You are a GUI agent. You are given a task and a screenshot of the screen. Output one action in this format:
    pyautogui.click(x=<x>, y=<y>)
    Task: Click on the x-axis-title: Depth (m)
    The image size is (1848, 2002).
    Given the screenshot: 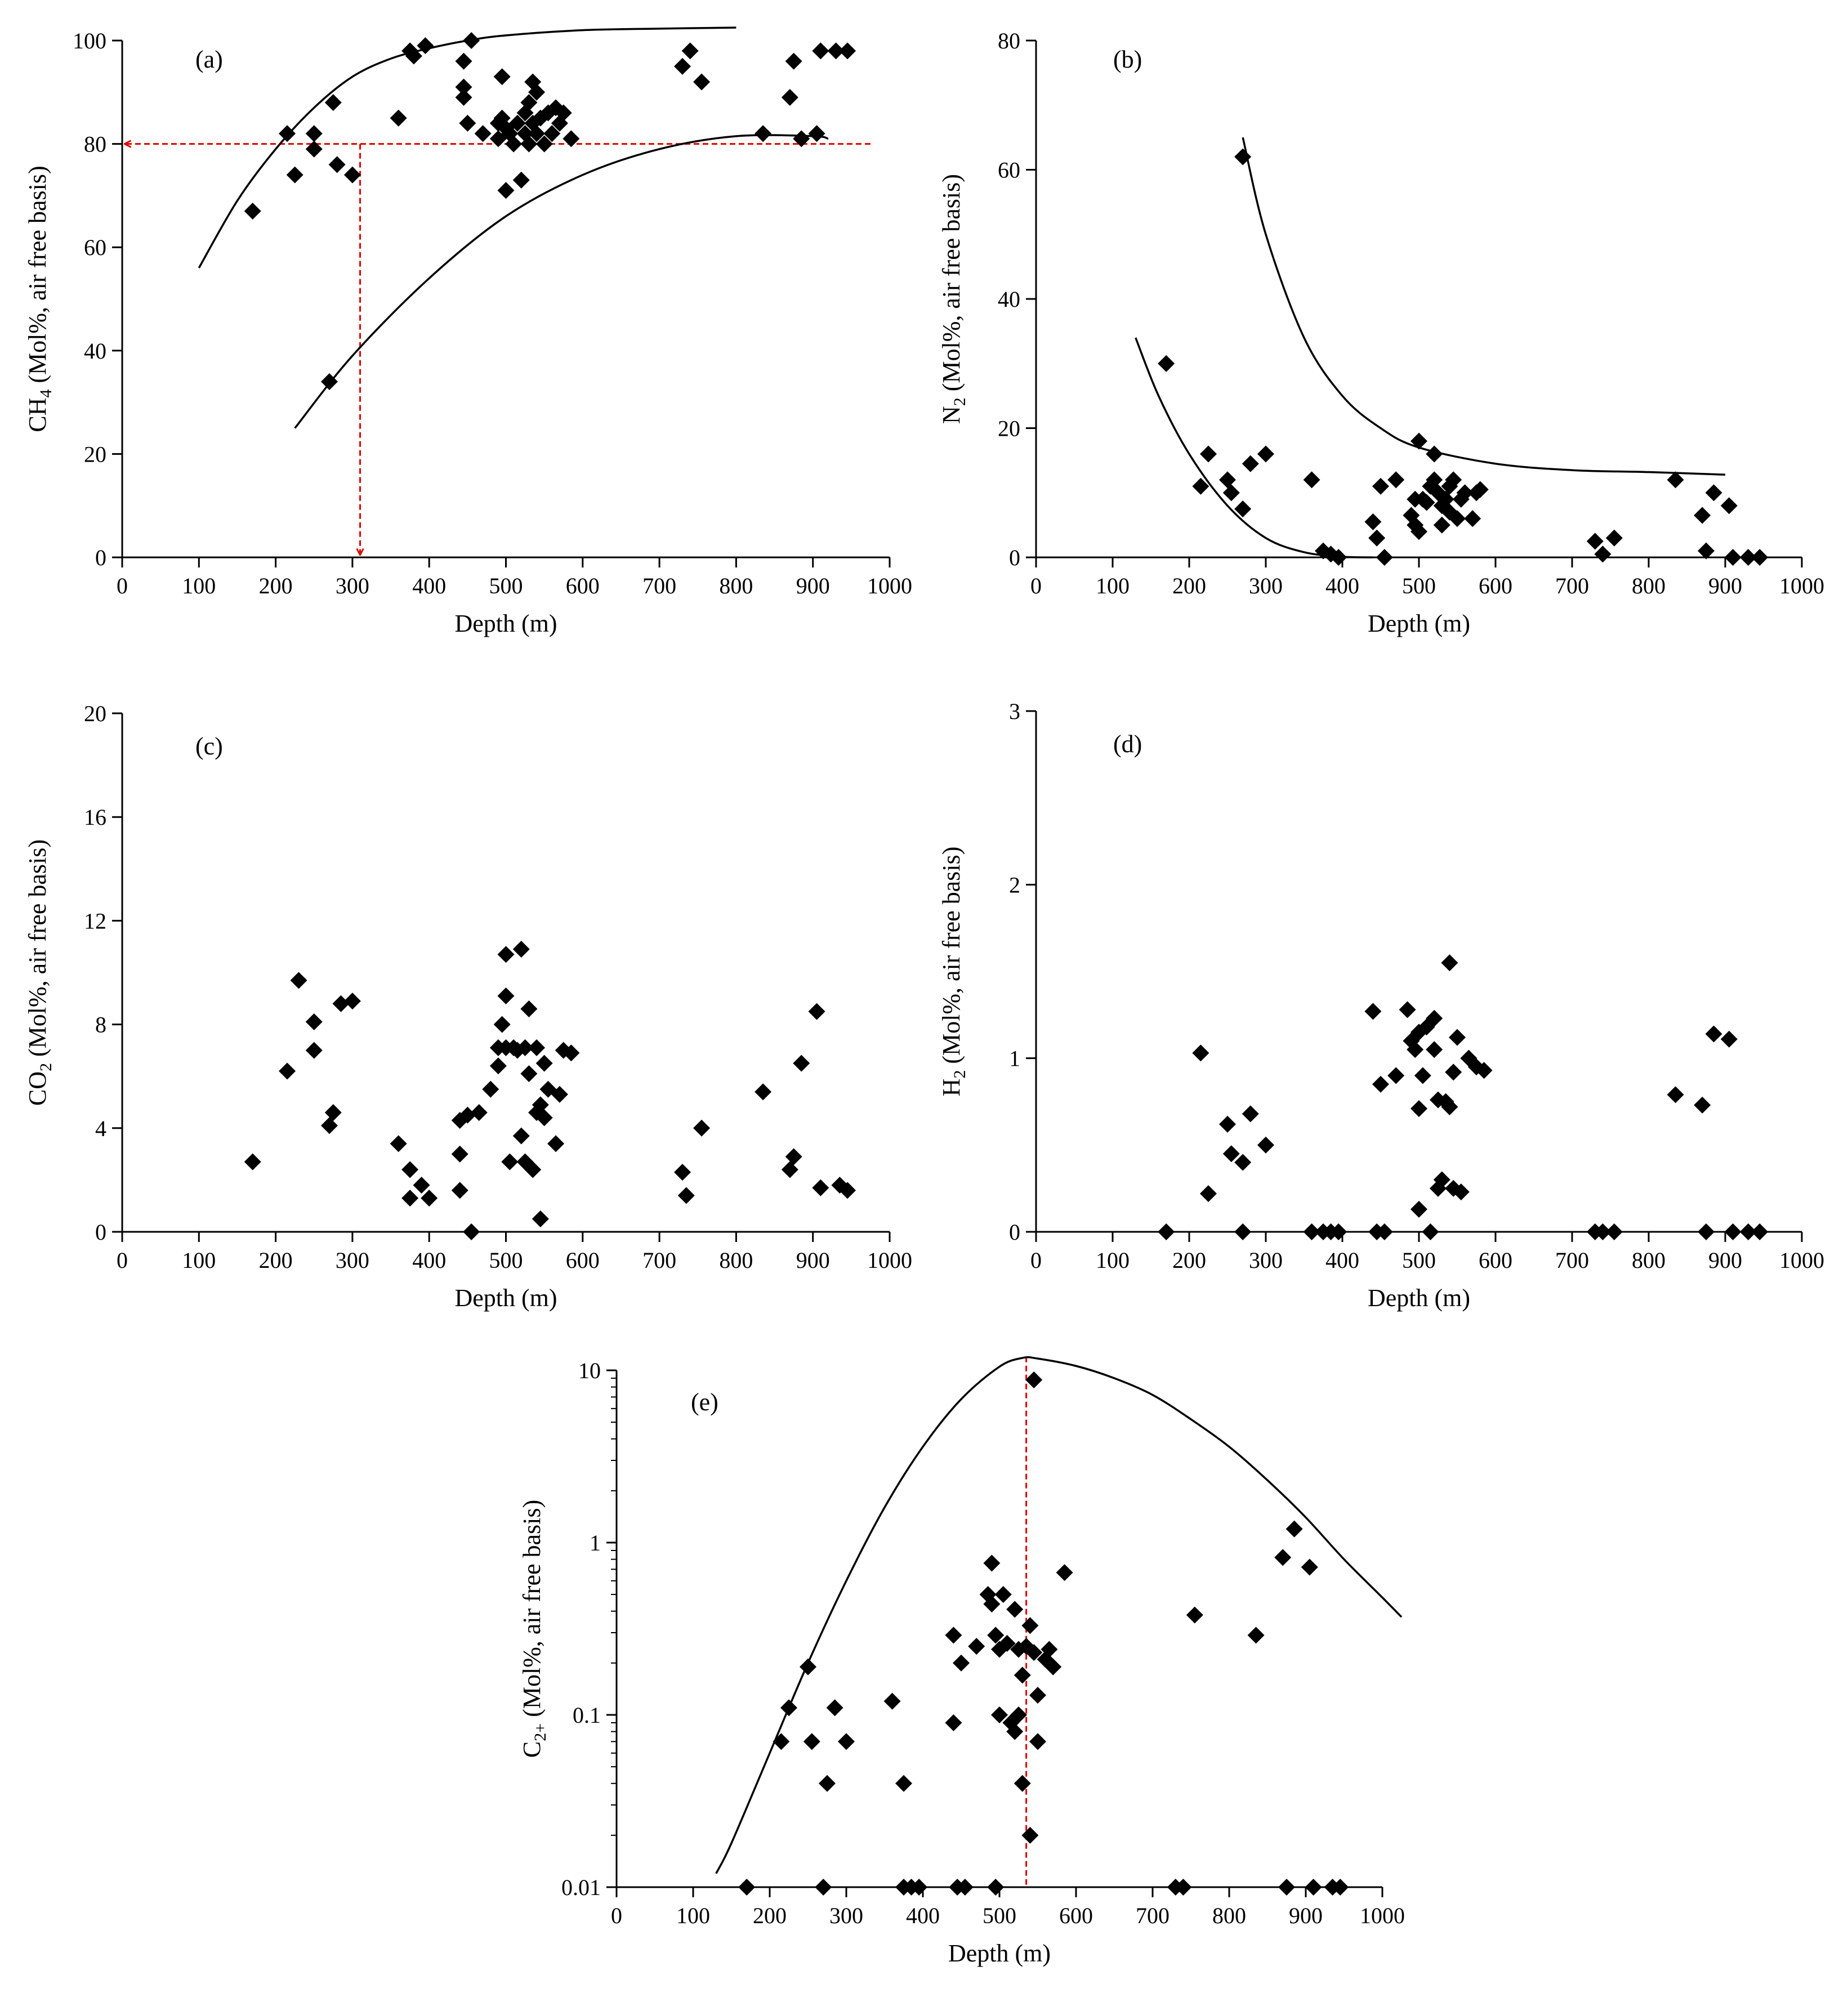 What is the action you would take?
    pyautogui.click(x=999, y=1953)
    